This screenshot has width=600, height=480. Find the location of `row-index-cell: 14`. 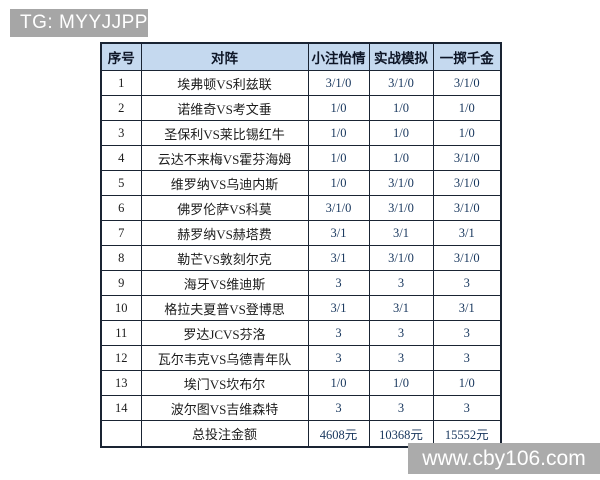

row-index-cell: 14 is located at coordinates (121, 408).